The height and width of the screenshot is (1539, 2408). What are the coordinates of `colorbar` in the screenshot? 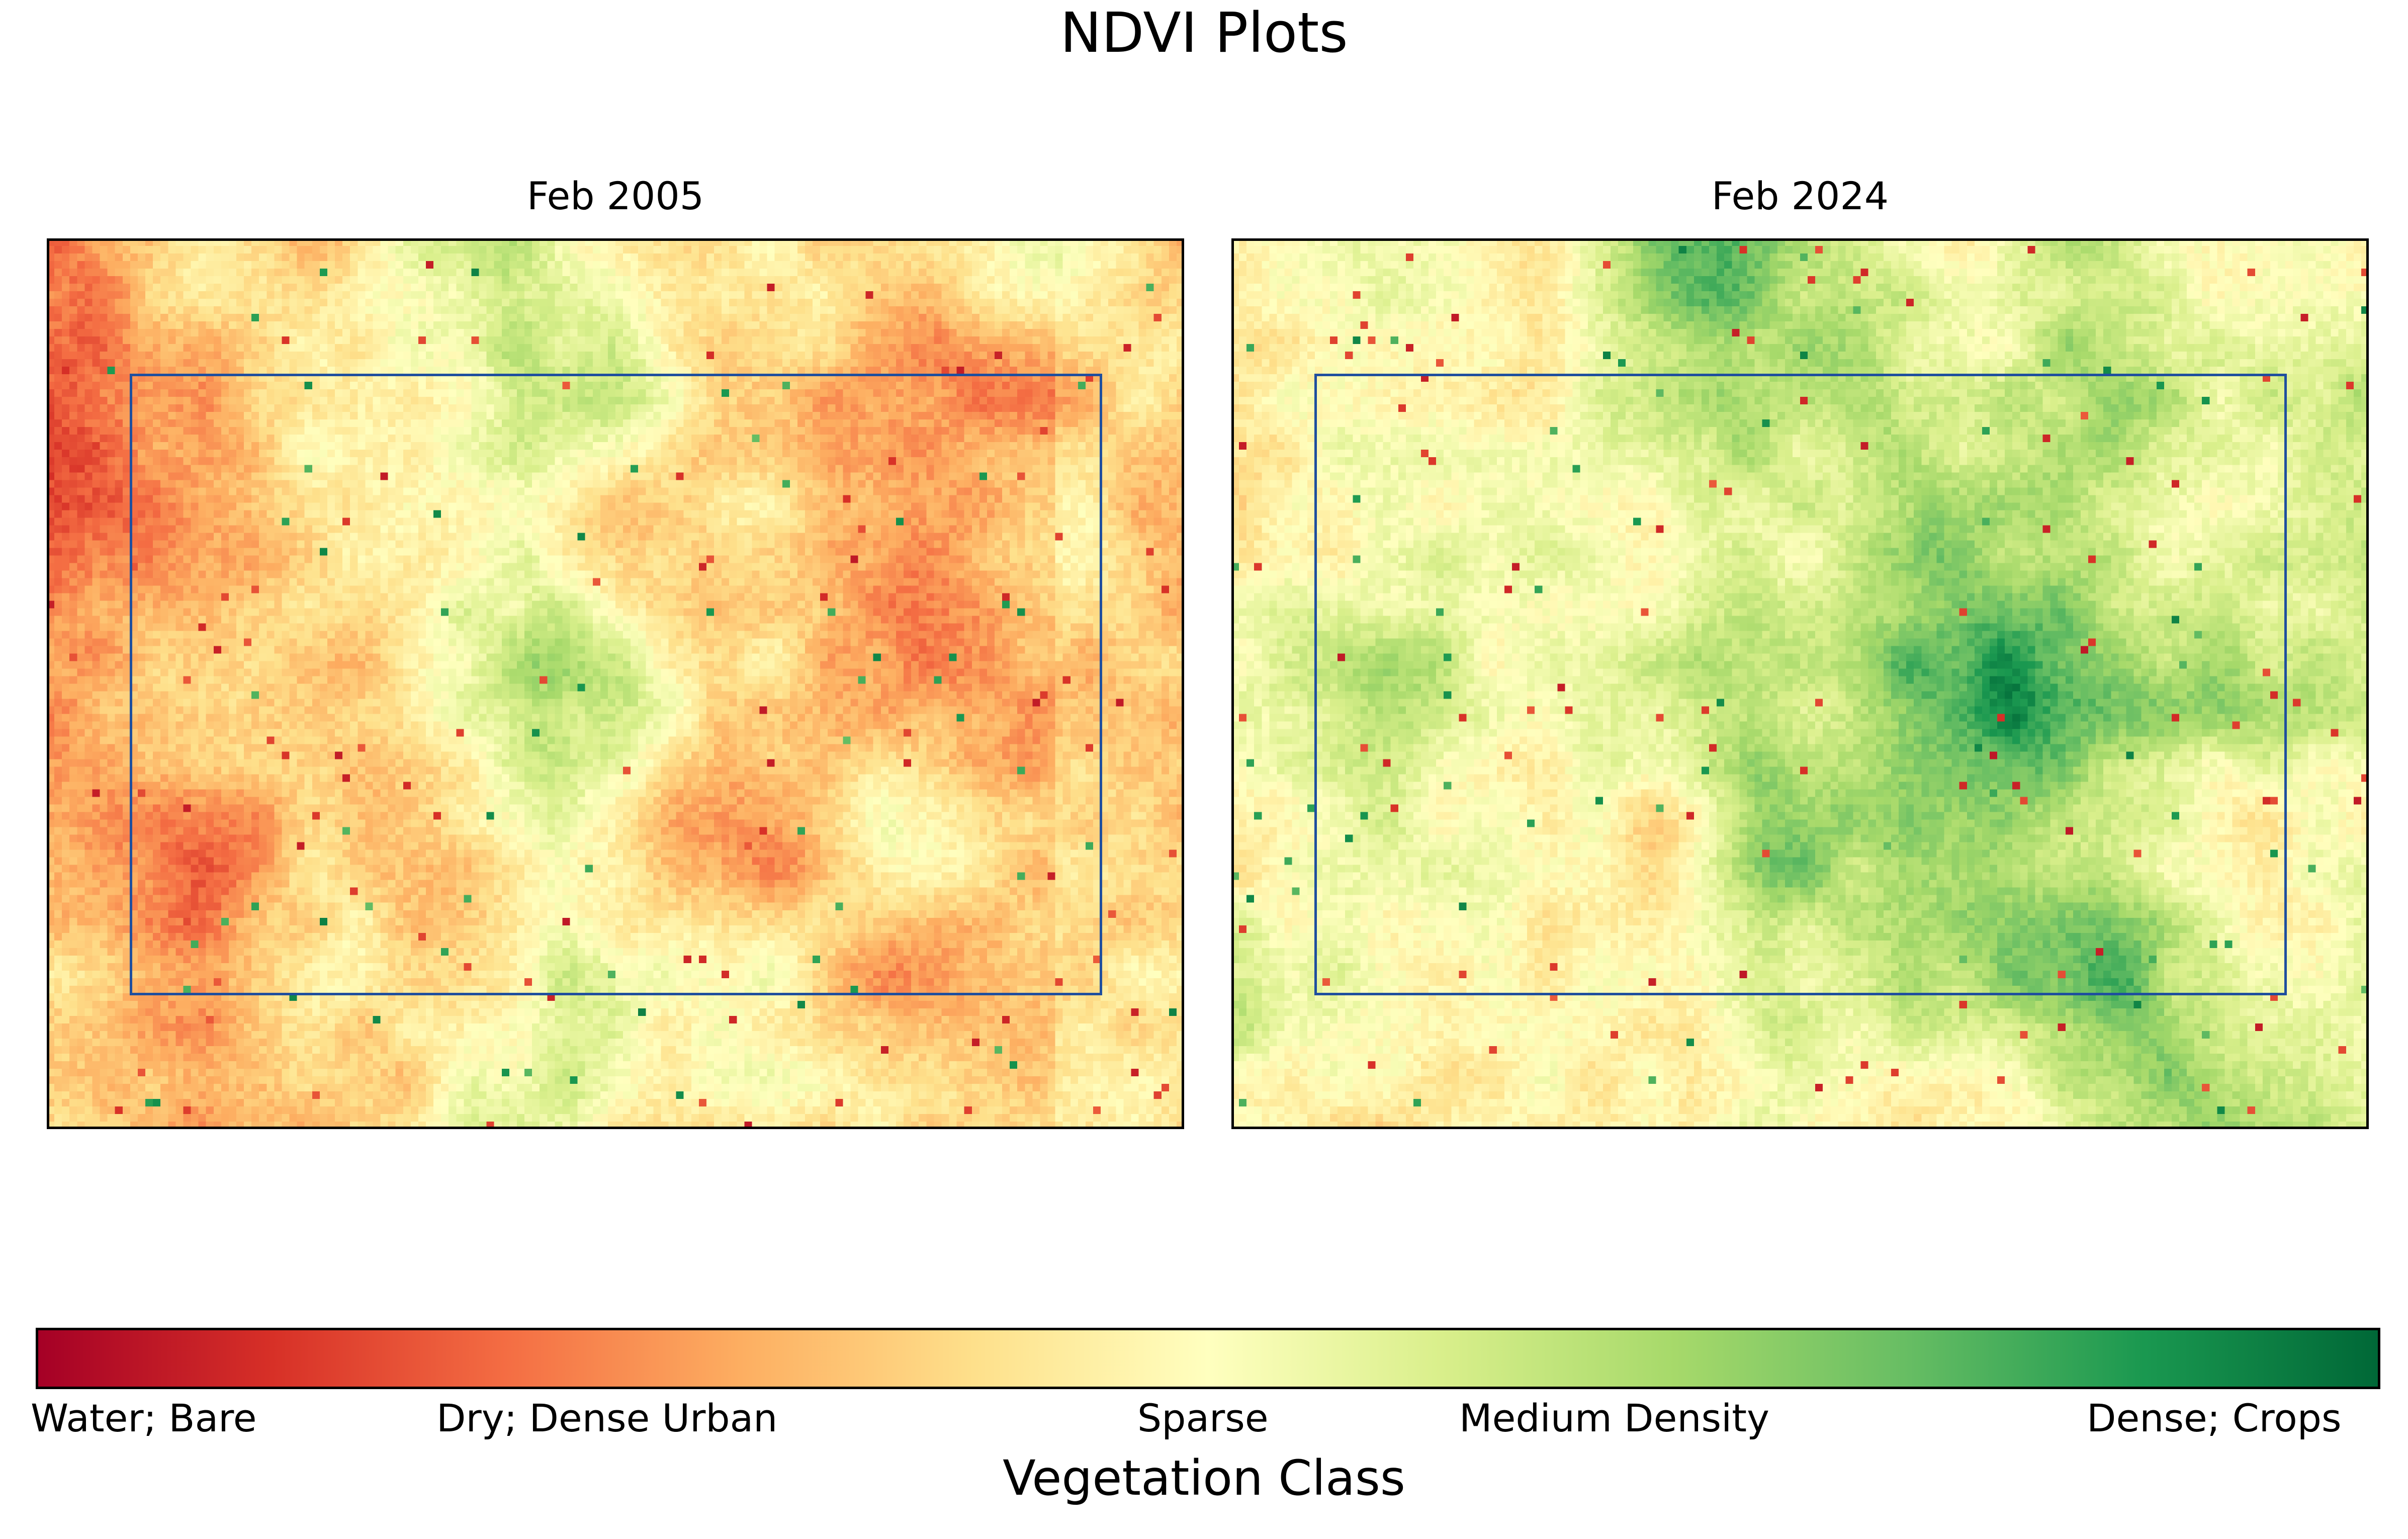 It's located at (1208, 1358).